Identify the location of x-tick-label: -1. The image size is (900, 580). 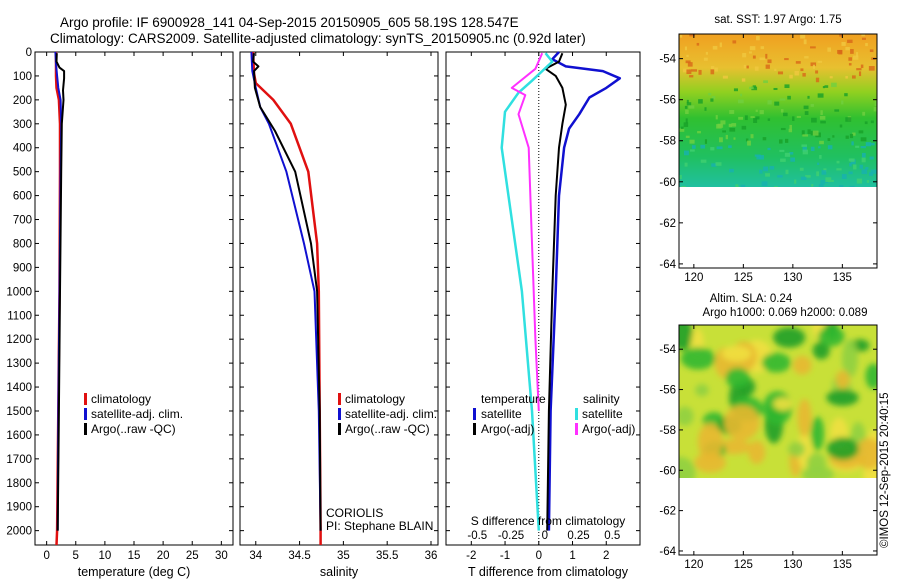
(505, 556).